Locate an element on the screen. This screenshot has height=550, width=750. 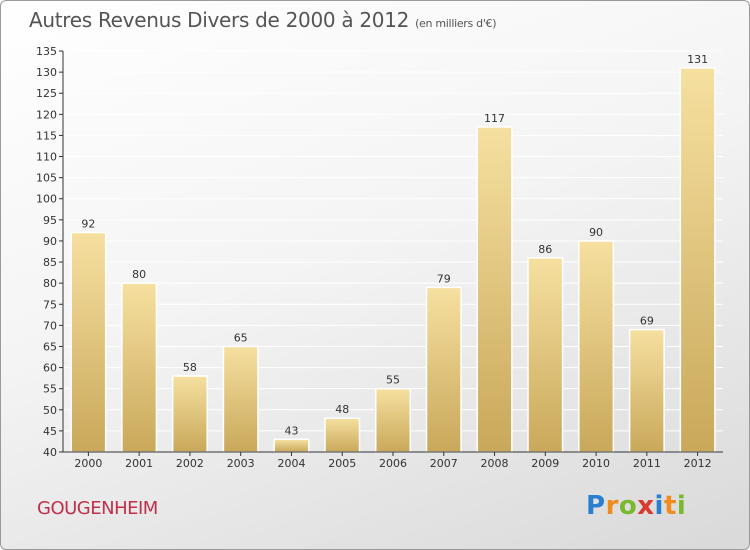
y-tick-label: 115 is located at coordinates (46, 135).